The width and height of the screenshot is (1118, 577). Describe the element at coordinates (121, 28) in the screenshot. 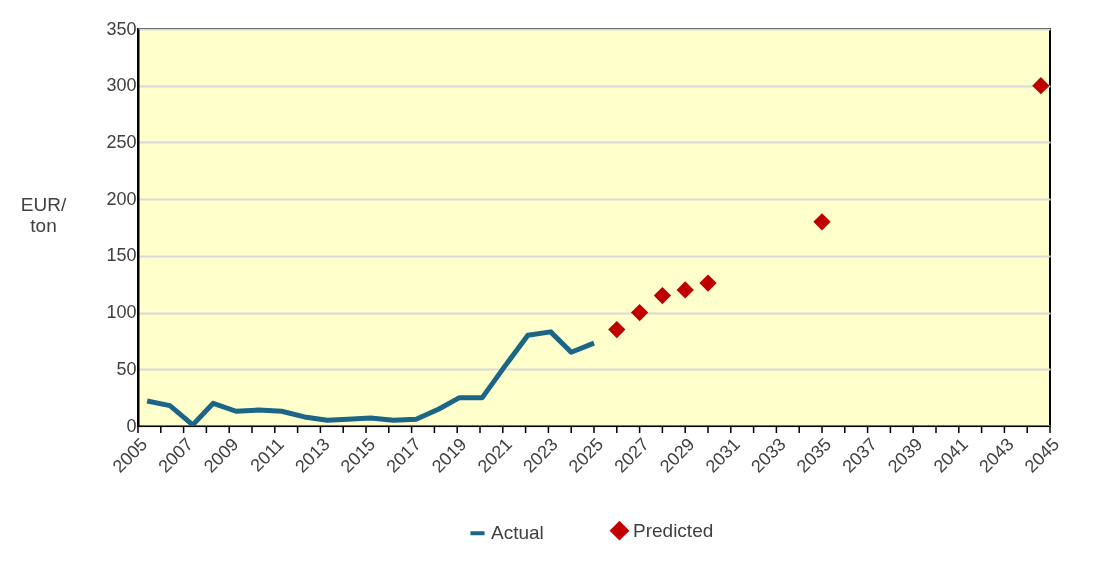

I see `y-tick-label: 350` at that location.